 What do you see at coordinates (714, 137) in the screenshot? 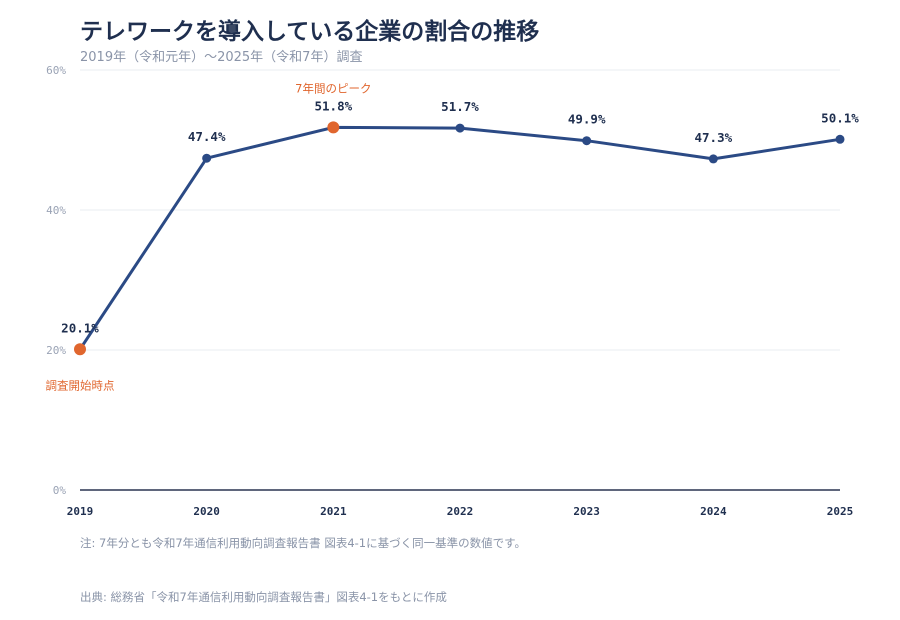
I see `data-label: 47.3%` at bounding box center [714, 137].